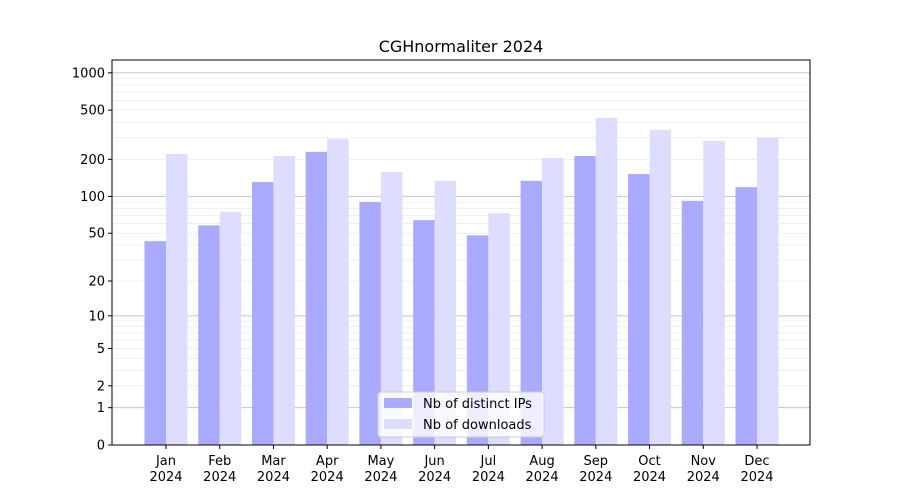 The height and width of the screenshot is (504, 900). What do you see at coordinates (595, 469) in the screenshot?
I see `x-tick-label: Sep 2024` at bounding box center [595, 469].